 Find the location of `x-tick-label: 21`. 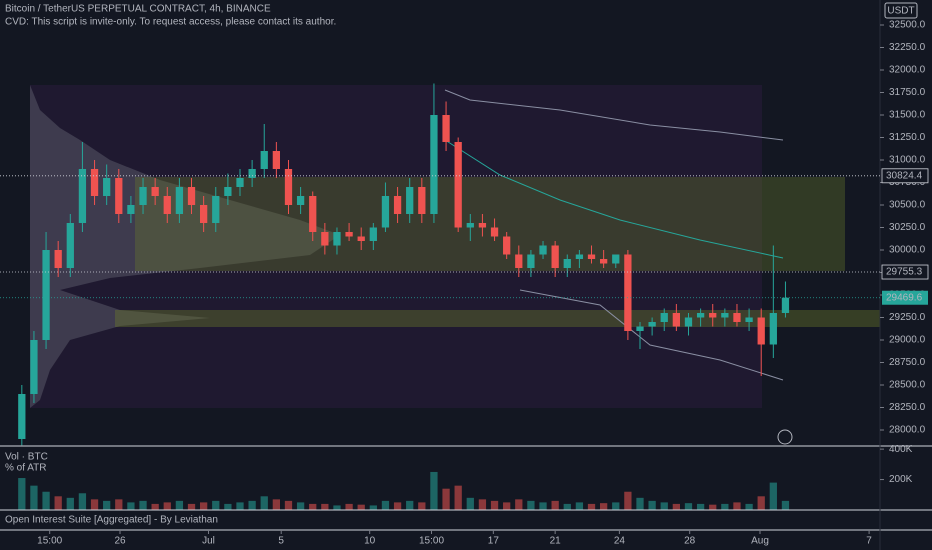

x-tick-label: 21 is located at coordinates (556, 541).